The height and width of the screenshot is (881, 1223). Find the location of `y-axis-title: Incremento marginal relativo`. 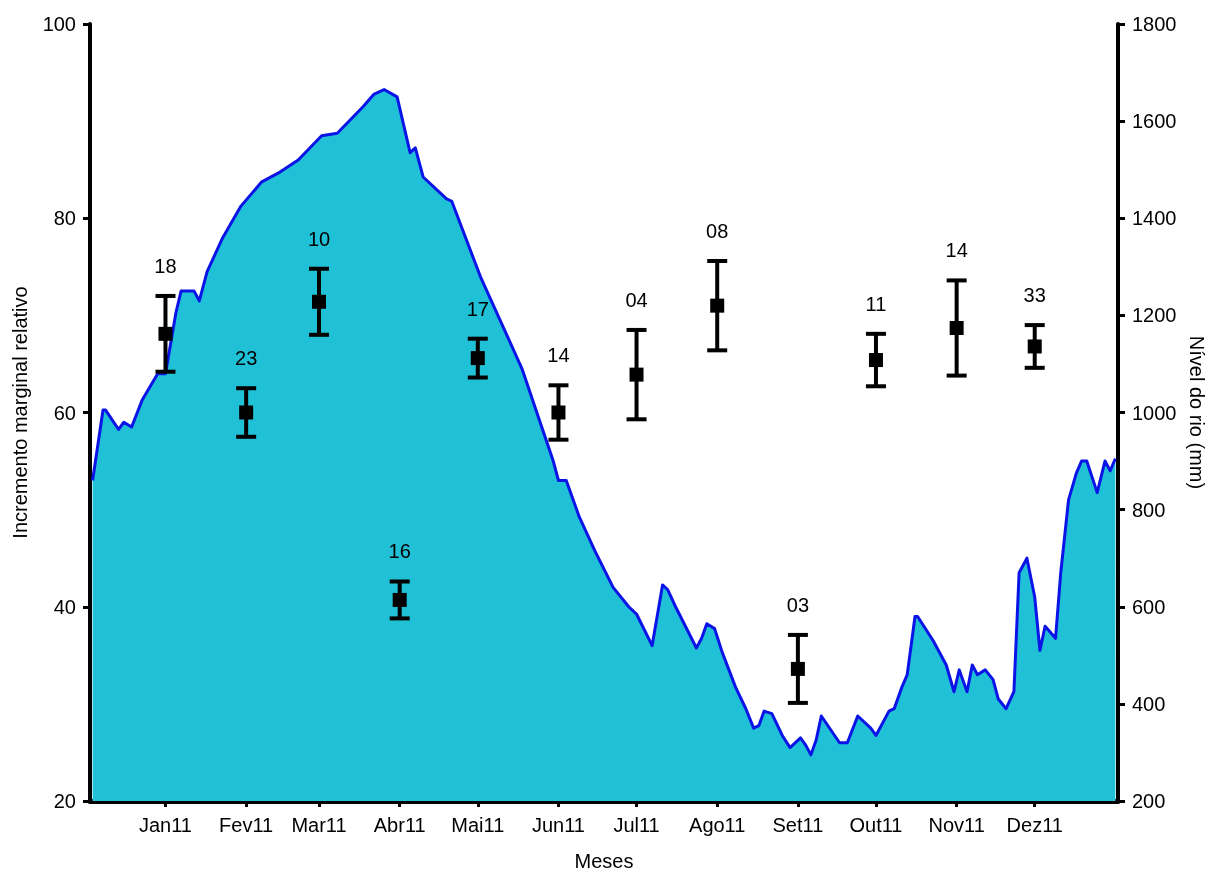

y-axis-title: Incremento marginal relativo is located at coordinates (20, 412).